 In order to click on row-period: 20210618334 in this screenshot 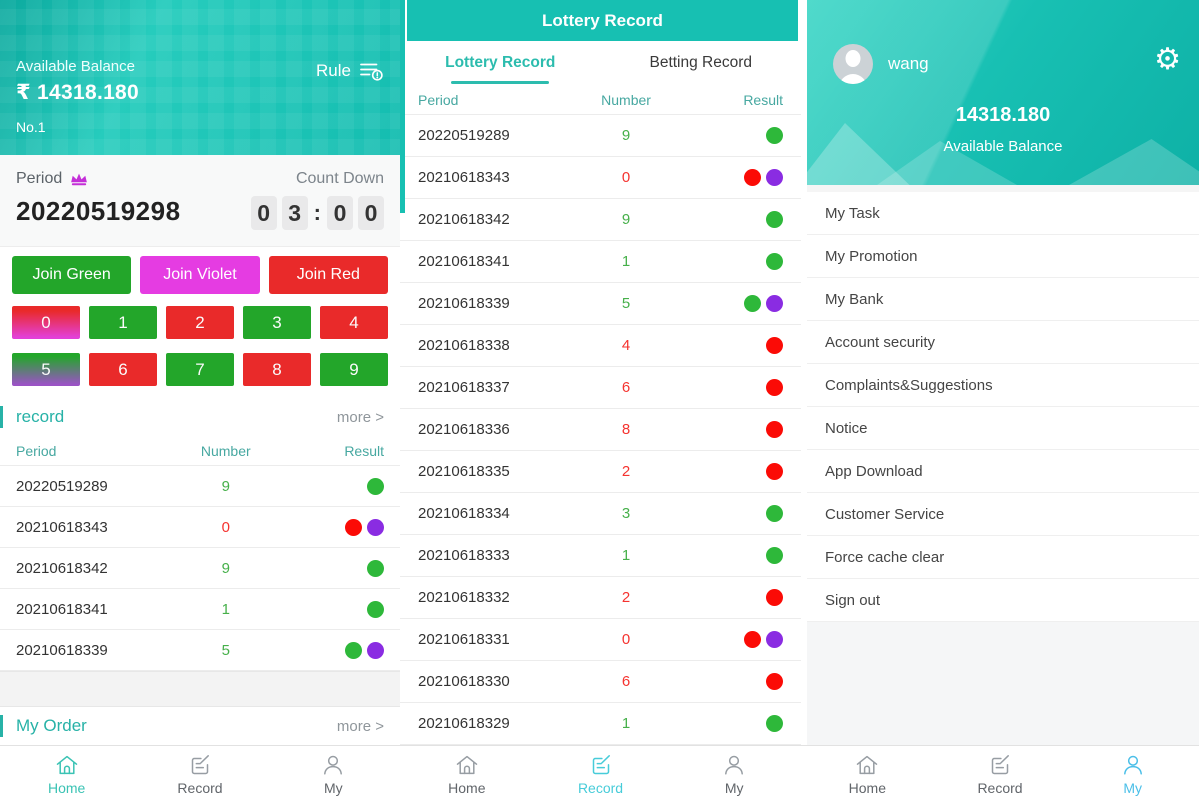, I will do `click(464, 513)`.